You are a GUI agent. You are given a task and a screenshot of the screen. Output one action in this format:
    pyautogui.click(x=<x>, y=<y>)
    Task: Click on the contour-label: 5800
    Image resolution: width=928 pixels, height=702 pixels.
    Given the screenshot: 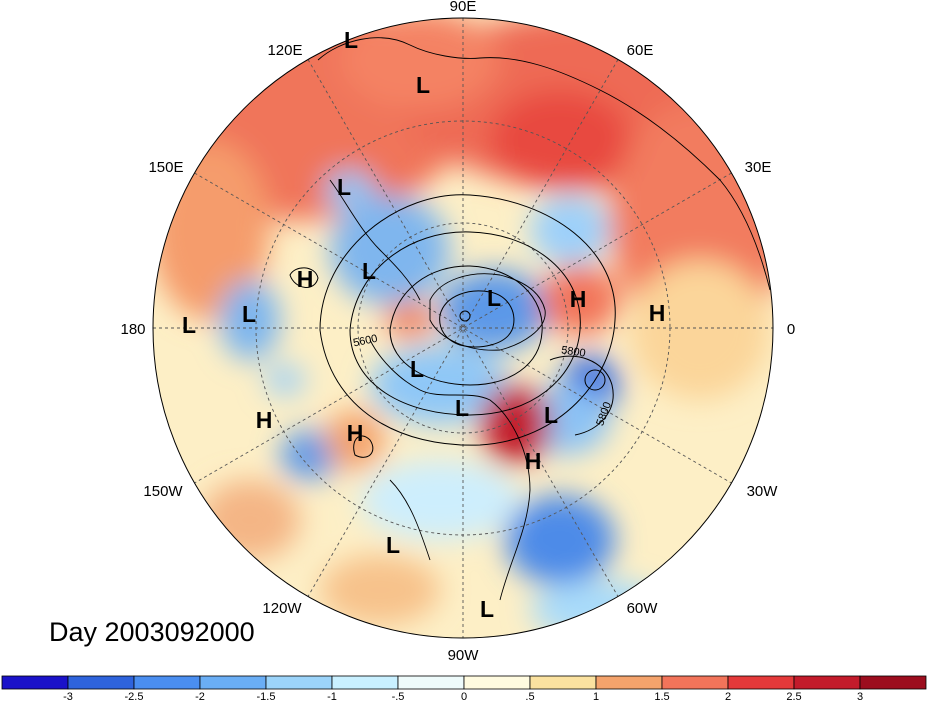 What is the action you would take?
    pyautogui.click(x=573, y=351)
    